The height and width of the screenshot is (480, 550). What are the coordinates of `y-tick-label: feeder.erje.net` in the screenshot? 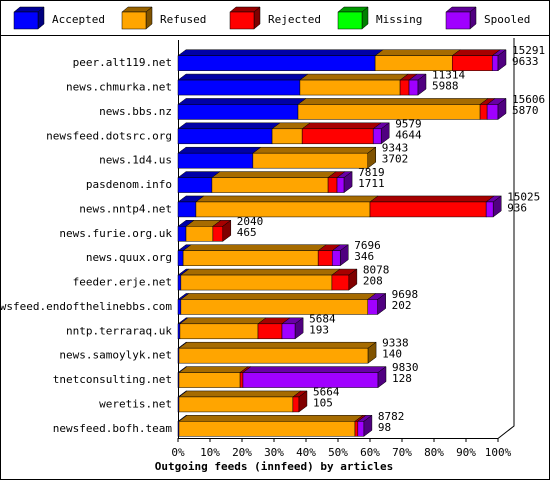 It's located at (122, 282).